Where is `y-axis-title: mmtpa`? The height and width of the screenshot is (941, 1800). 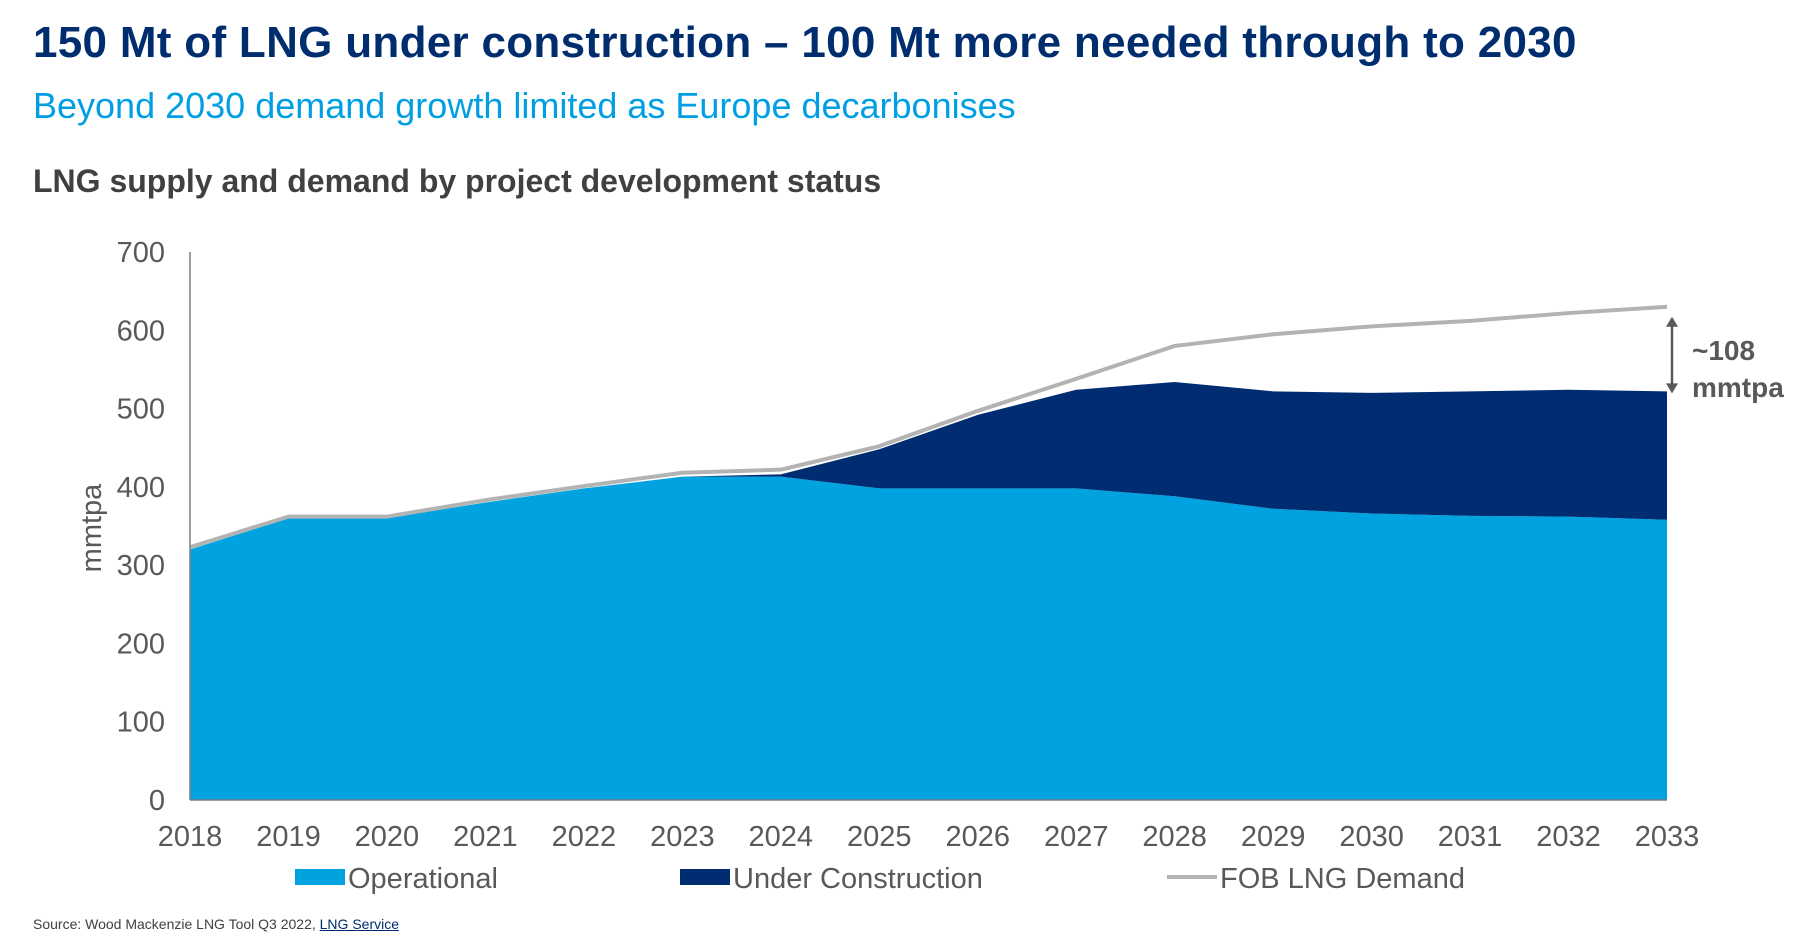
y-axis-title: mmtpa is located at coordinates (92, 528).